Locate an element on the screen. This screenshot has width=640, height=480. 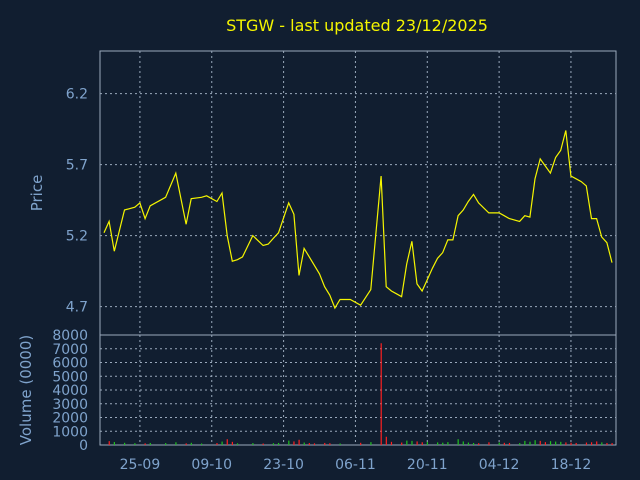
volume-tick-label: 7000 is located at coordinates (70, 350).